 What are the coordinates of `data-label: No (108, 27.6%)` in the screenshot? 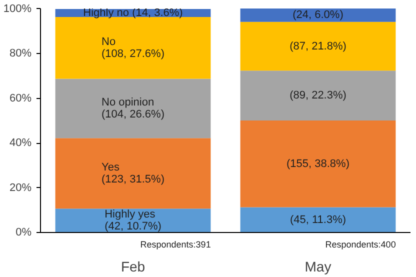 It's located at (133, 48).